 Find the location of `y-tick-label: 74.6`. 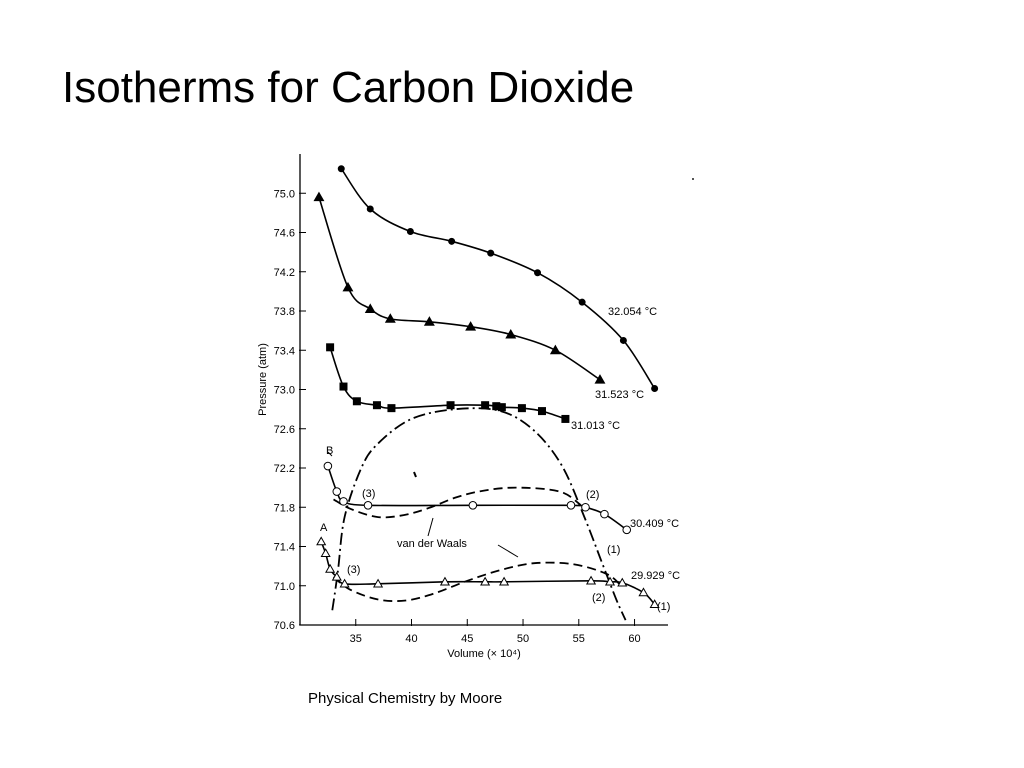

y-tick-label: 74.6 is located at coordinates (284, 234).